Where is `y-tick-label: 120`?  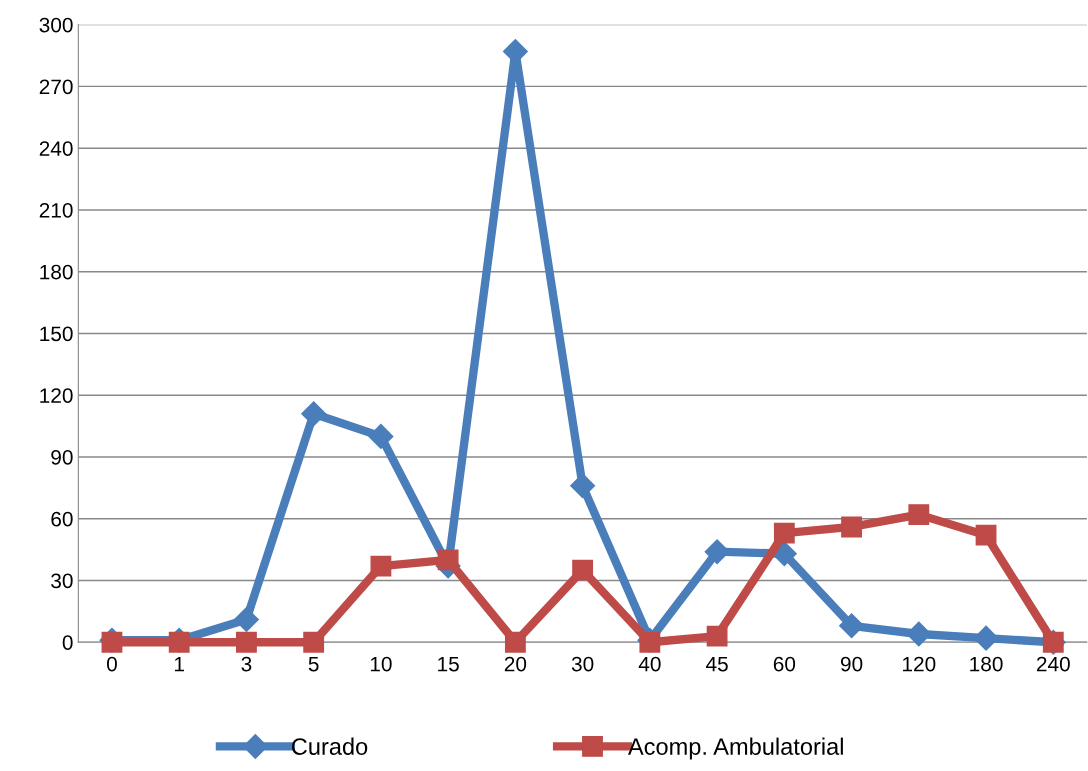 y-tick-label: 120 is located at coordinates (56, 395).